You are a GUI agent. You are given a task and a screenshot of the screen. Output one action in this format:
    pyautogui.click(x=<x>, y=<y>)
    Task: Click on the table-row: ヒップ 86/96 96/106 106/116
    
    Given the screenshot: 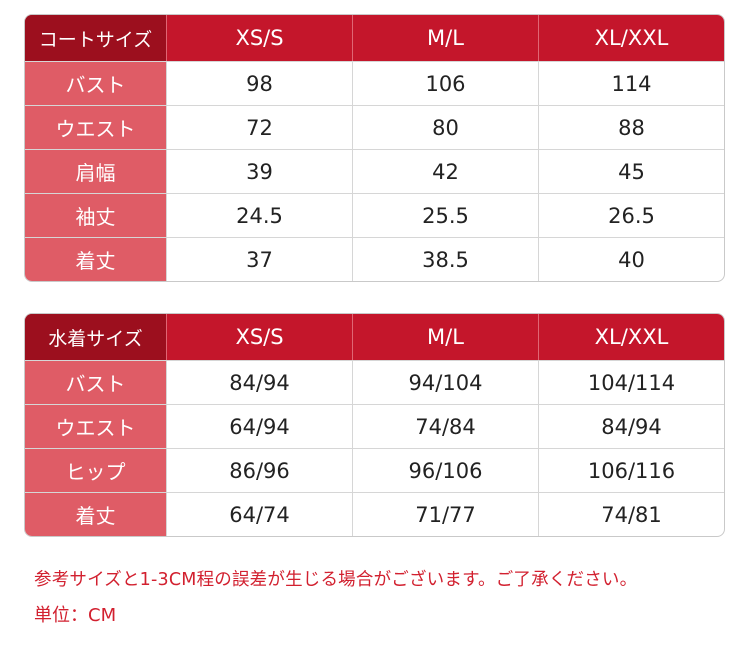 What is the action you would take?
    pyautogui.click(x=374, y=470)
    